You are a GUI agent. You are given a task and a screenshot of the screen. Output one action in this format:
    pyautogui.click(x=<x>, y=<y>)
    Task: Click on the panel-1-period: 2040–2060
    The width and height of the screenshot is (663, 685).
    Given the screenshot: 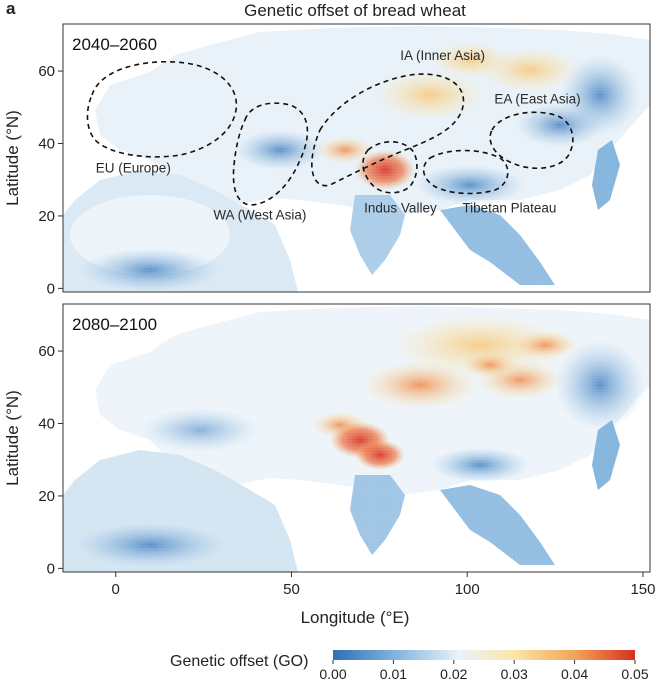 What is the action you would take?
    pyautogui.click(x=114, y=44)
    